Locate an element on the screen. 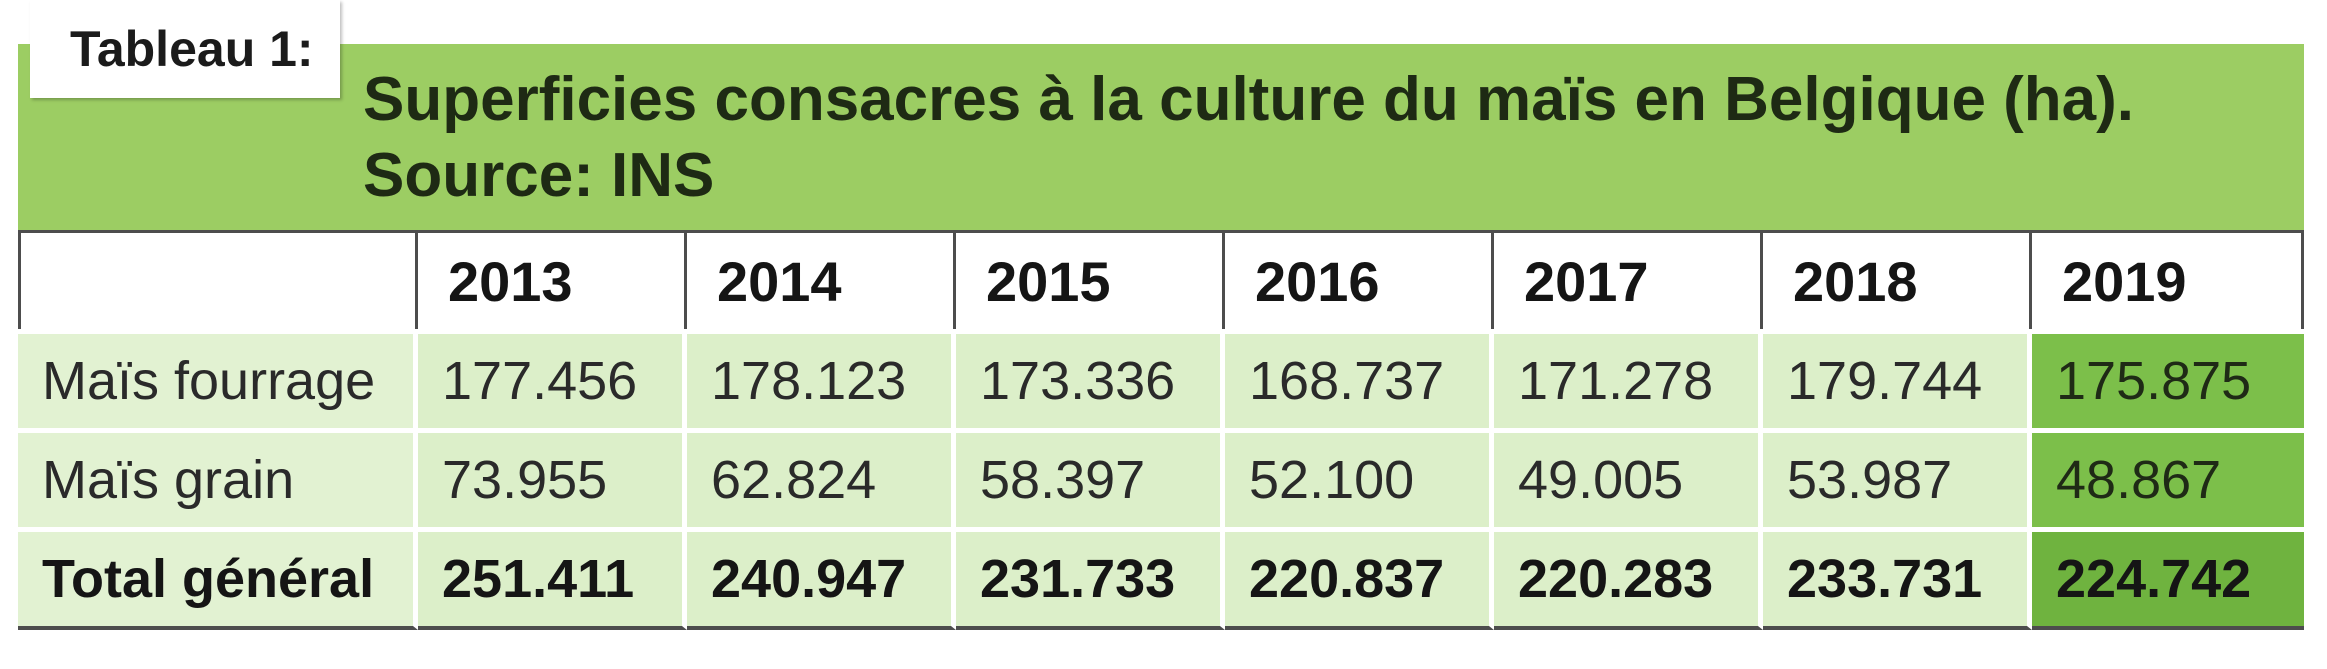  table-cell: 168.737 is located at coordinates (1359, 378).